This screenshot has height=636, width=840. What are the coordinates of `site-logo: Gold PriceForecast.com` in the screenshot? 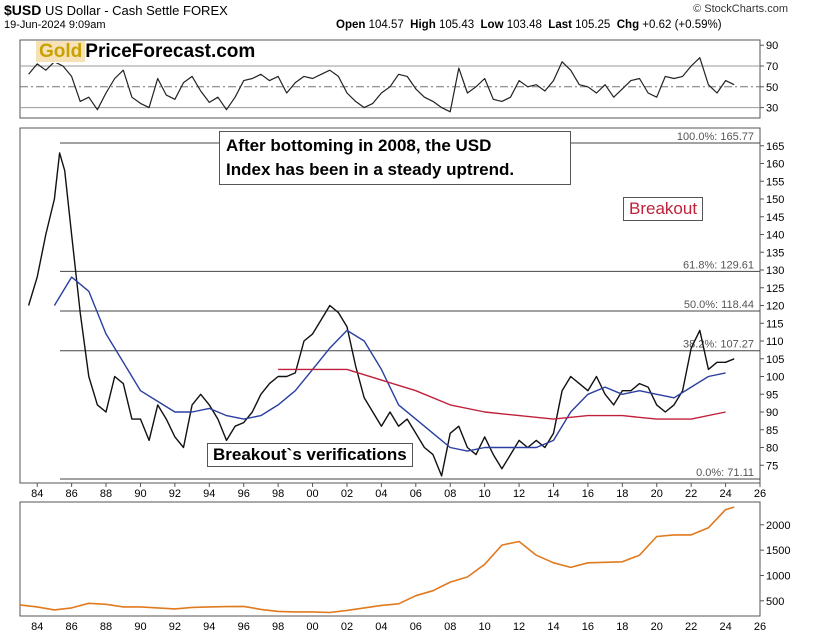 It's located at (146, 52).